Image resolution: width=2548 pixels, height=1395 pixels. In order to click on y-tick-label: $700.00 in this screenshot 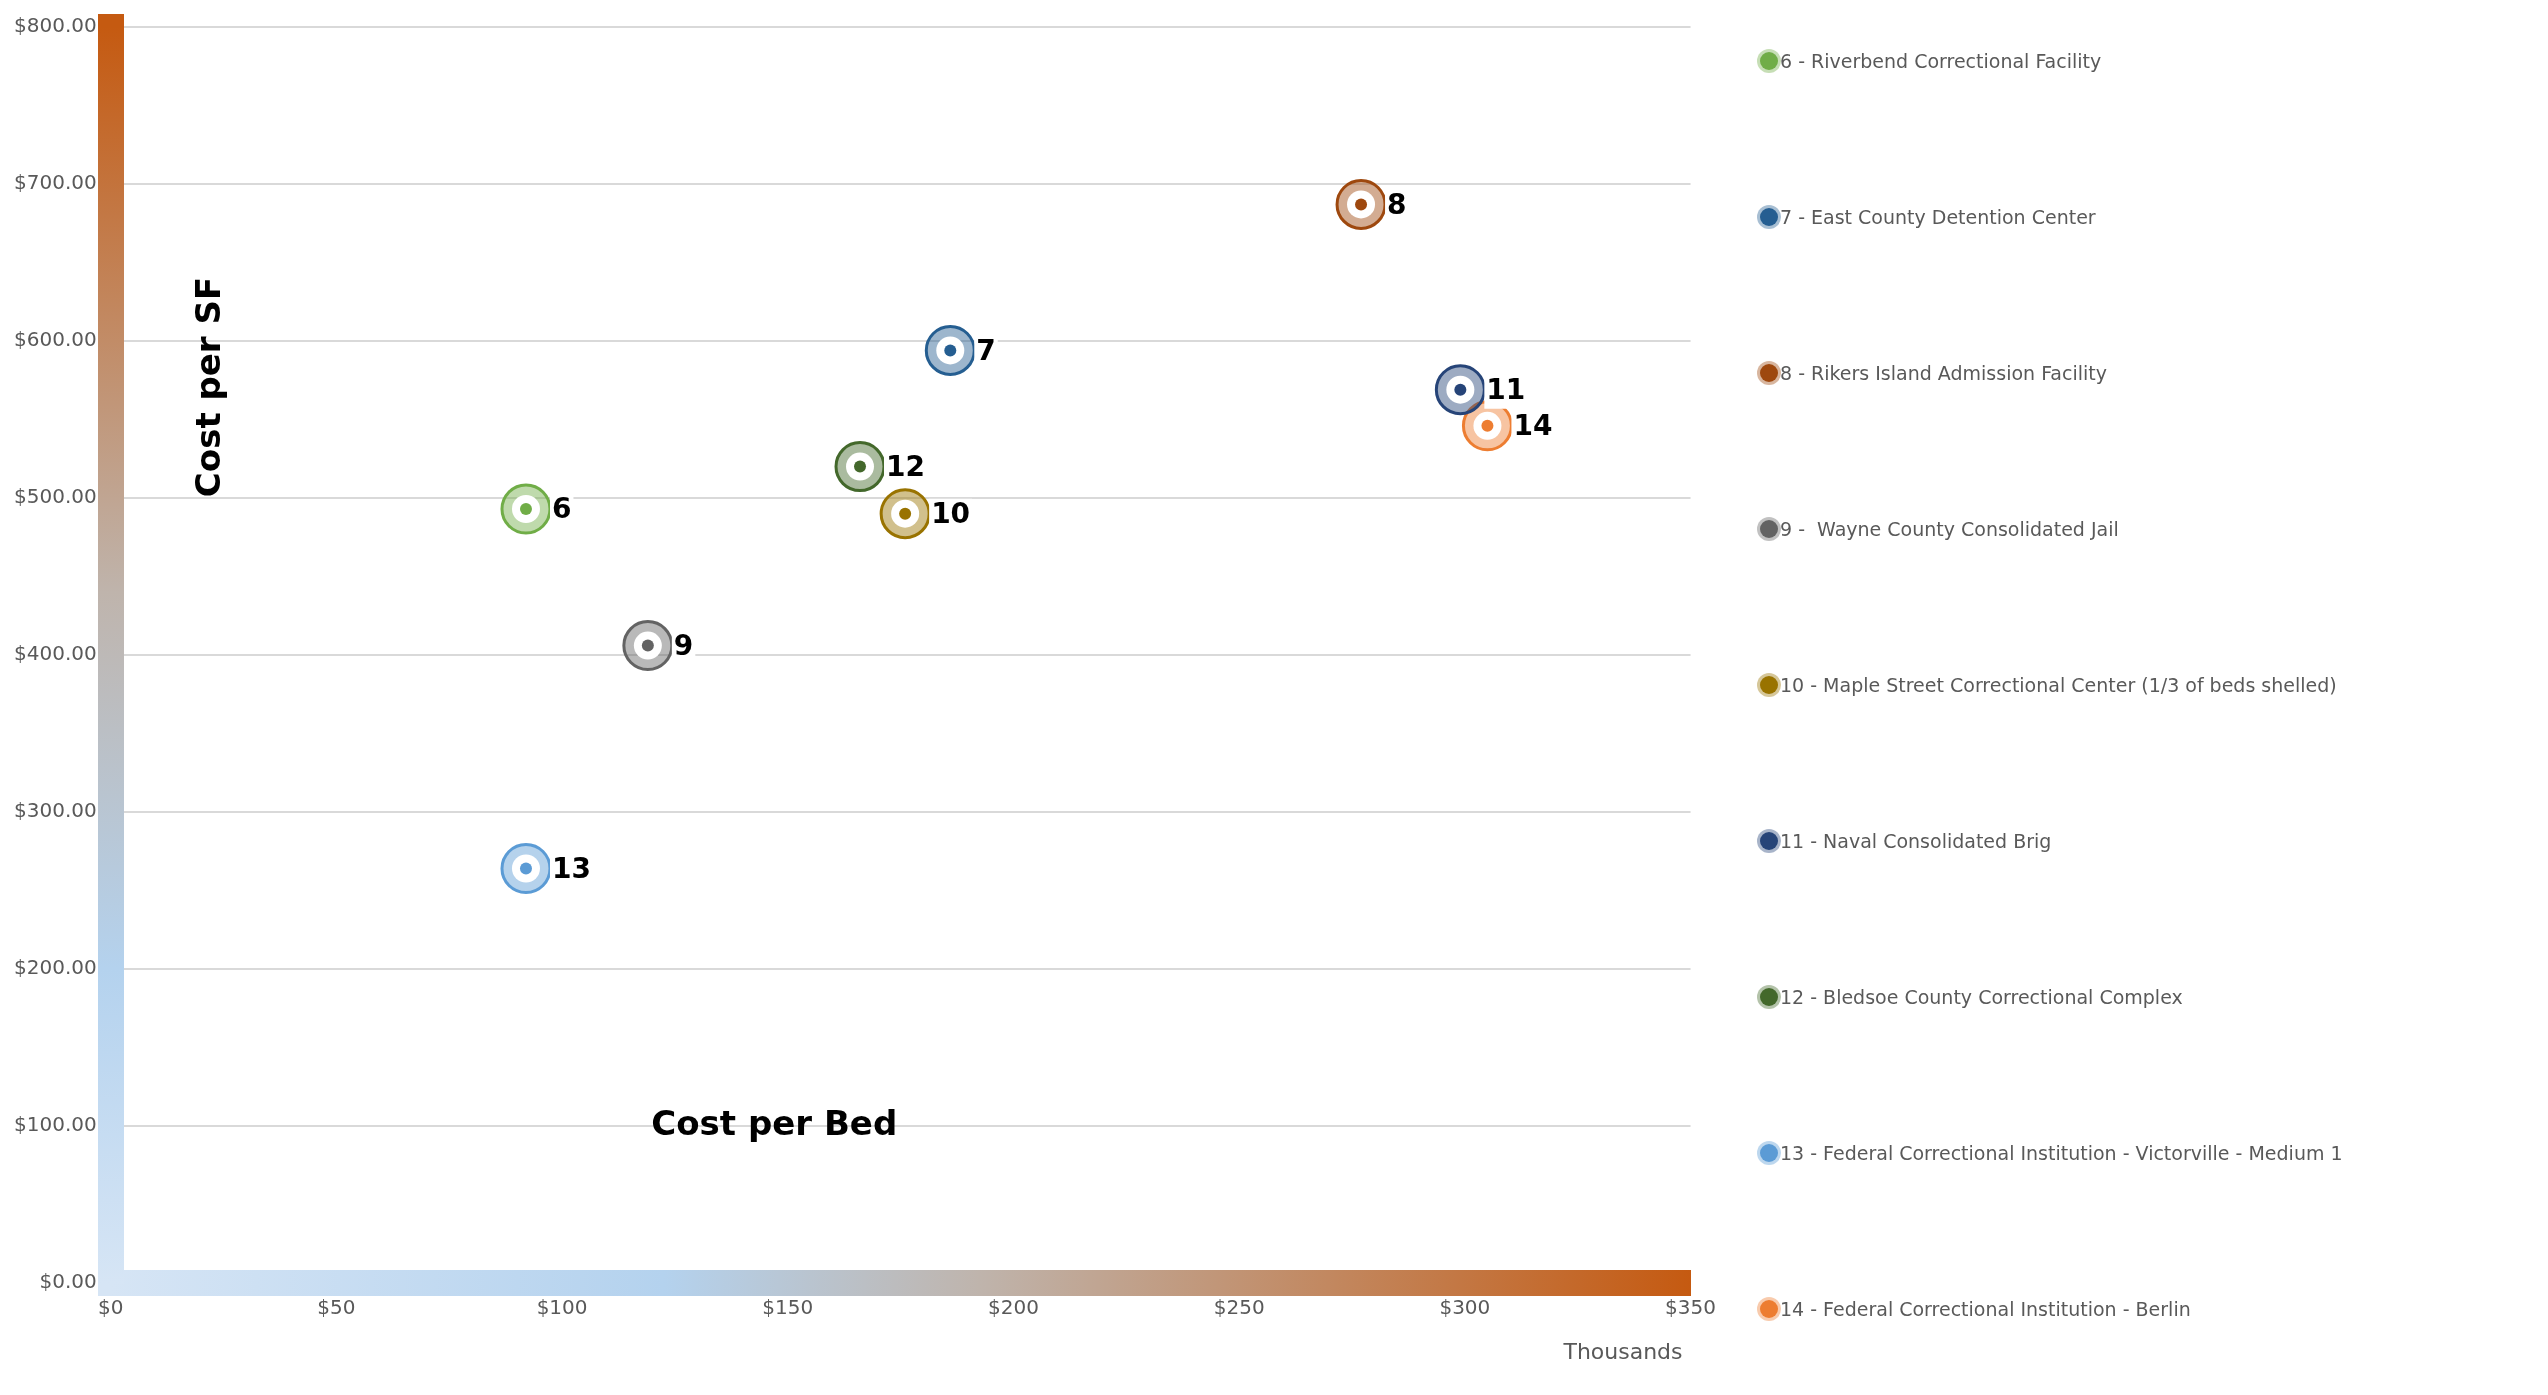, I will do `click(55, 182)`.